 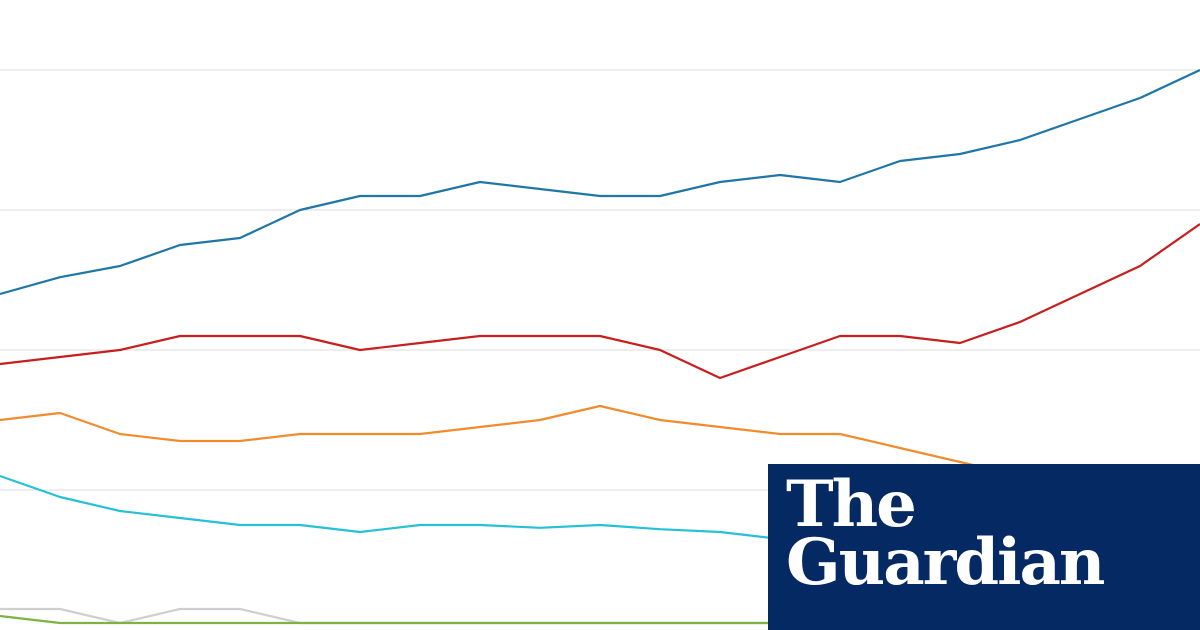 I want to click on logo-line-2: Guardian, so click(x=945, y=562).